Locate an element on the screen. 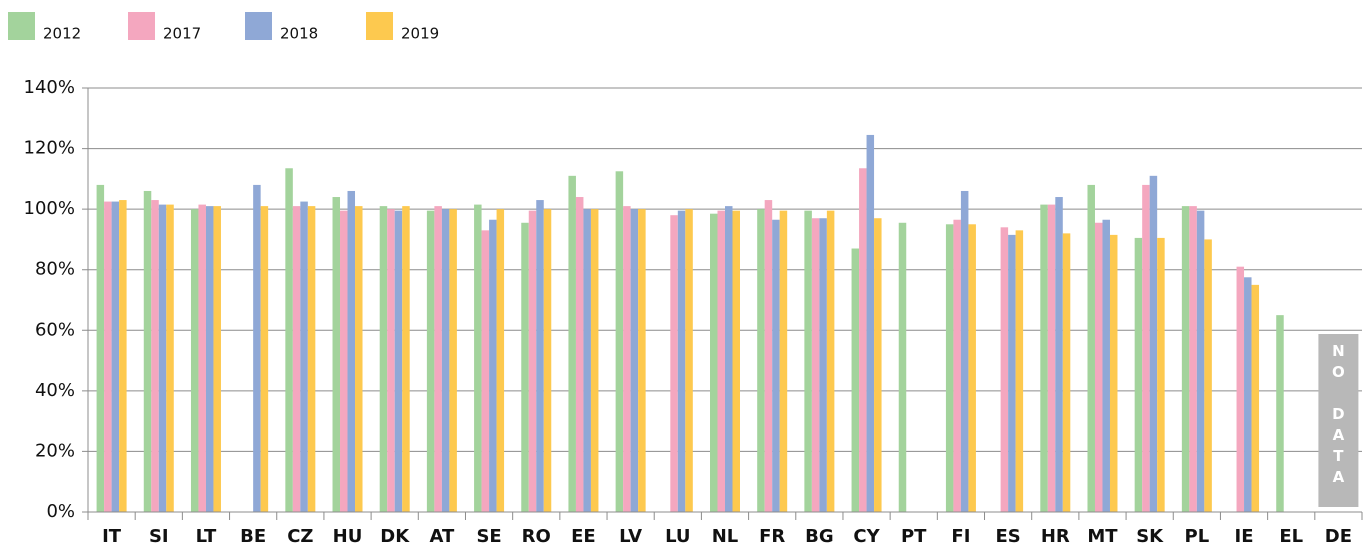 The height and width of the screenshot is (547, 1372). x-tick-label: RO is located at coordinates (536, 536).